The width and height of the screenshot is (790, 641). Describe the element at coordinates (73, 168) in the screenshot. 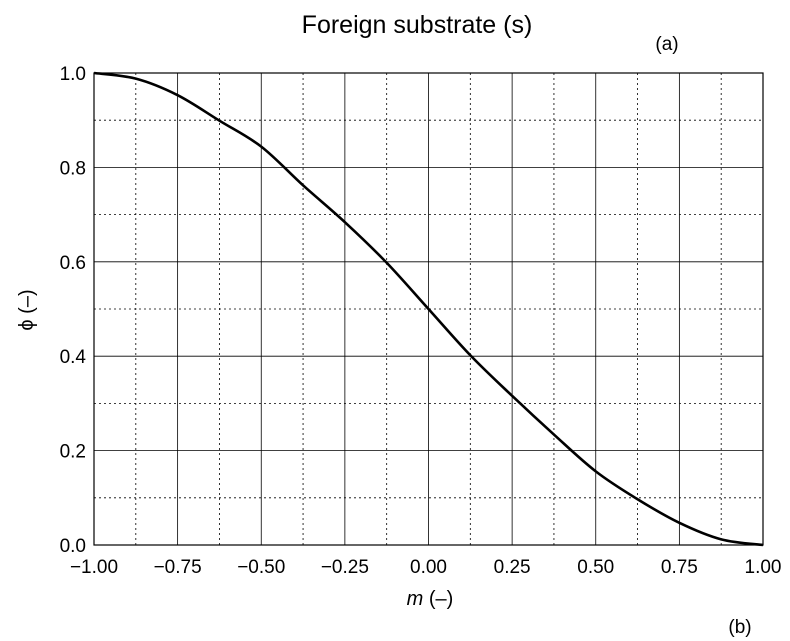

I see `y-tick-label: 0.8` at that location.